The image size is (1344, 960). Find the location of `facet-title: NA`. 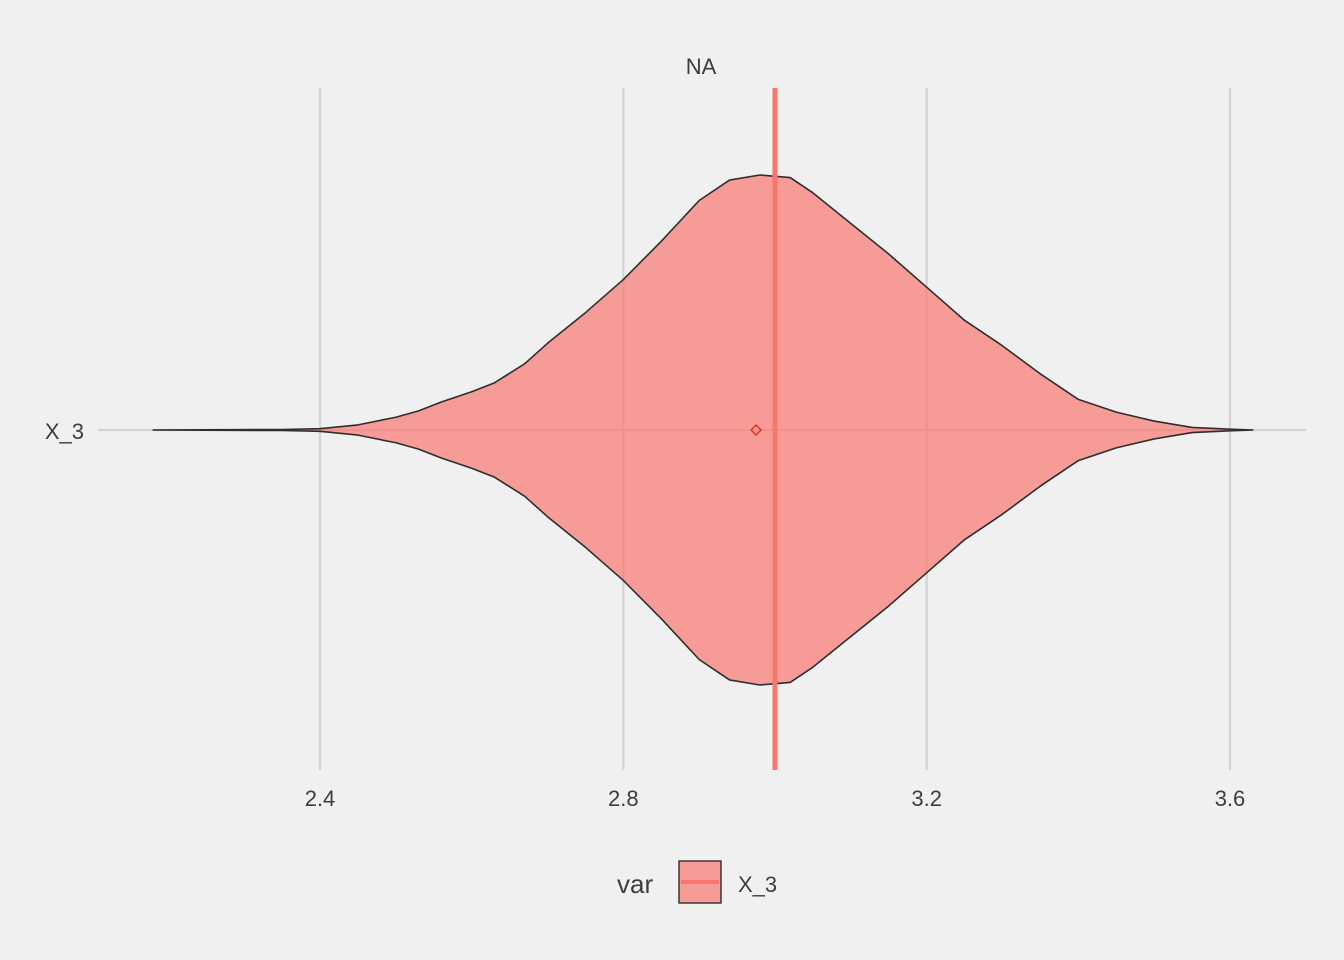

facet-title: NA is located at coordinates (701, 66).